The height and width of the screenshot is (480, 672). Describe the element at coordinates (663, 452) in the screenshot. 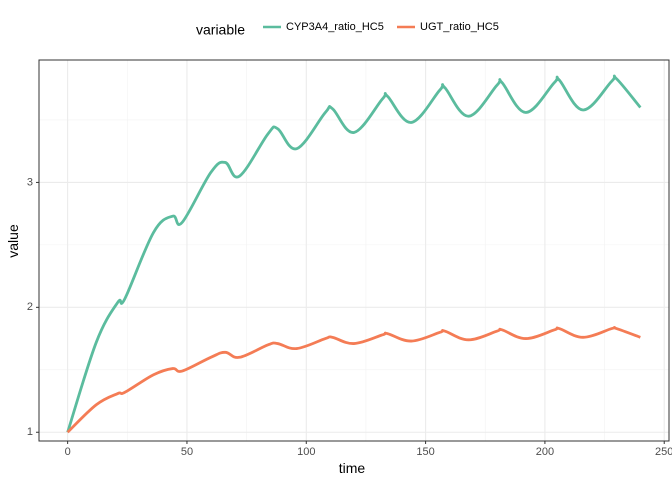

I see `x-tick-label: 250` at that location.